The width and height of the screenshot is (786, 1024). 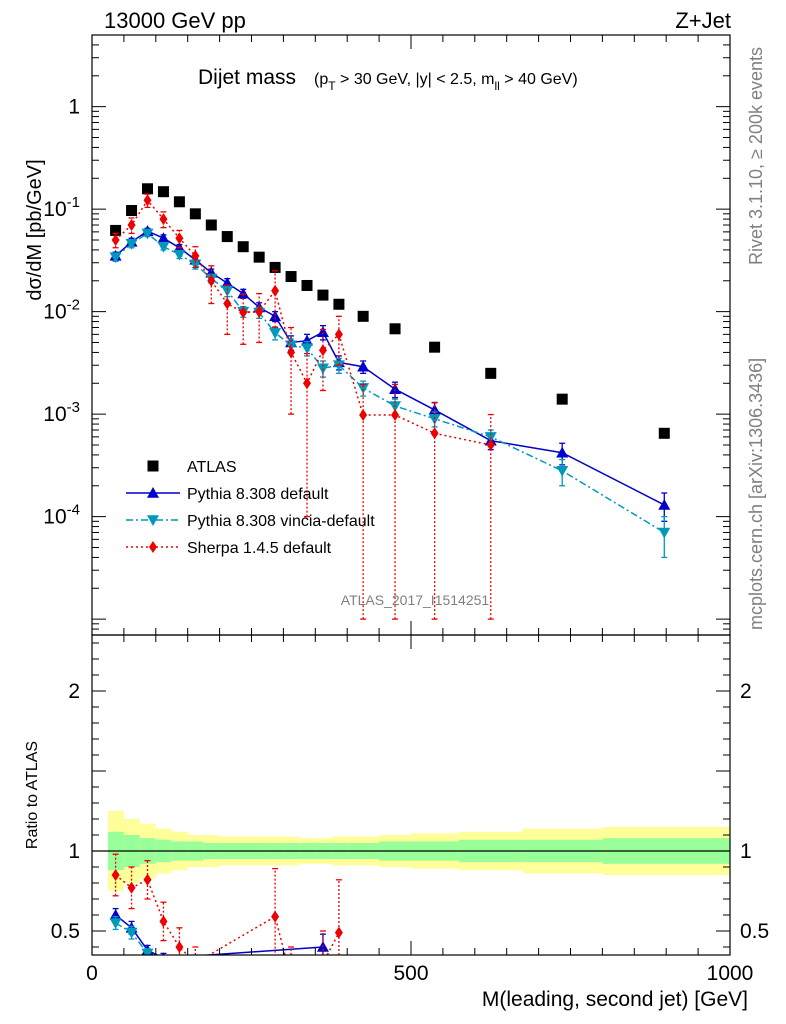 I want to click on ratio-series-layer, so click(x=226, y=925).